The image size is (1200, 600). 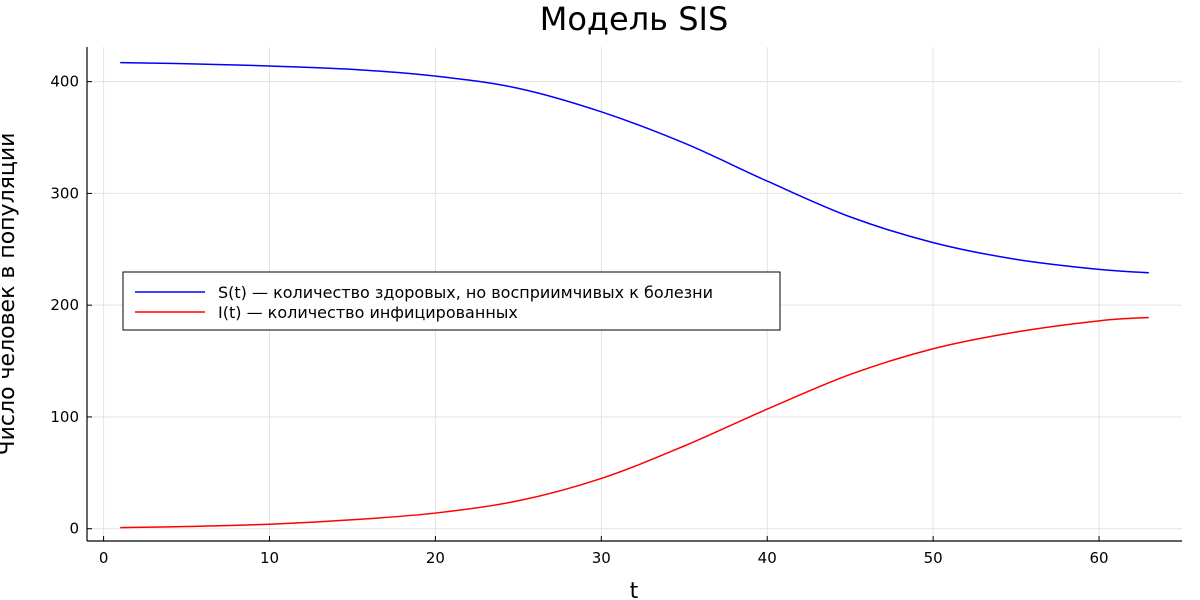 I want to click on x-tick-label: 30, so click(x=601, y=558).